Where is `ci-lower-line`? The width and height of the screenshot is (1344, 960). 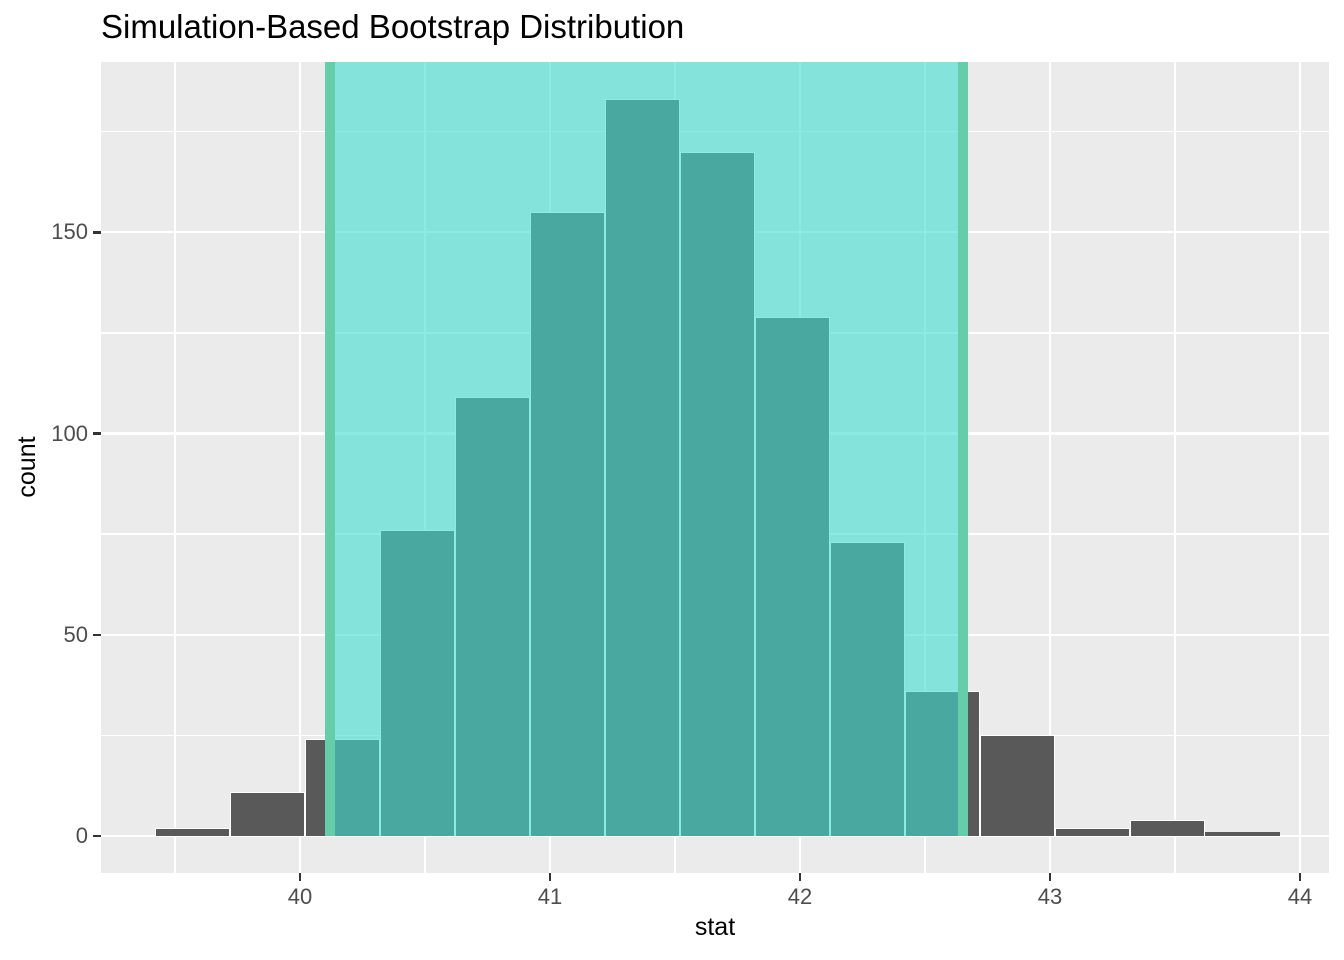 ci-lower-line is located at coordinates (330, 449).